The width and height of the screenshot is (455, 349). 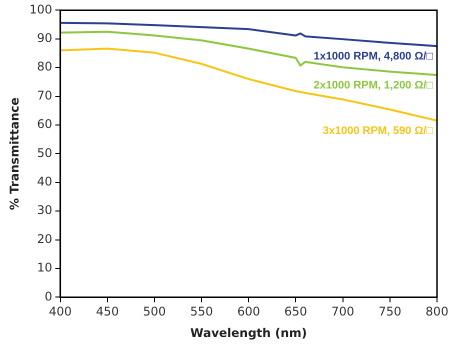 What do you see at coordinates (107, 311) in the screenshot?
I see `x-tick-label: 450` at bounding box center [107, 311].